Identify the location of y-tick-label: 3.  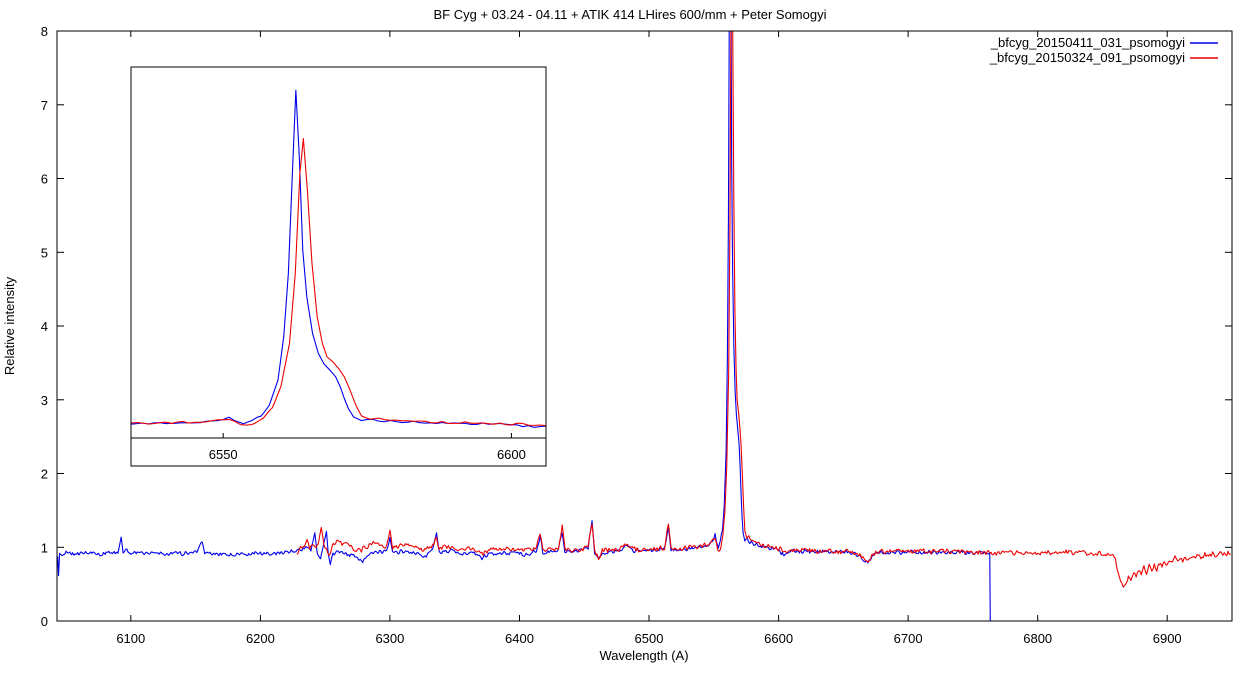
(44, 400).